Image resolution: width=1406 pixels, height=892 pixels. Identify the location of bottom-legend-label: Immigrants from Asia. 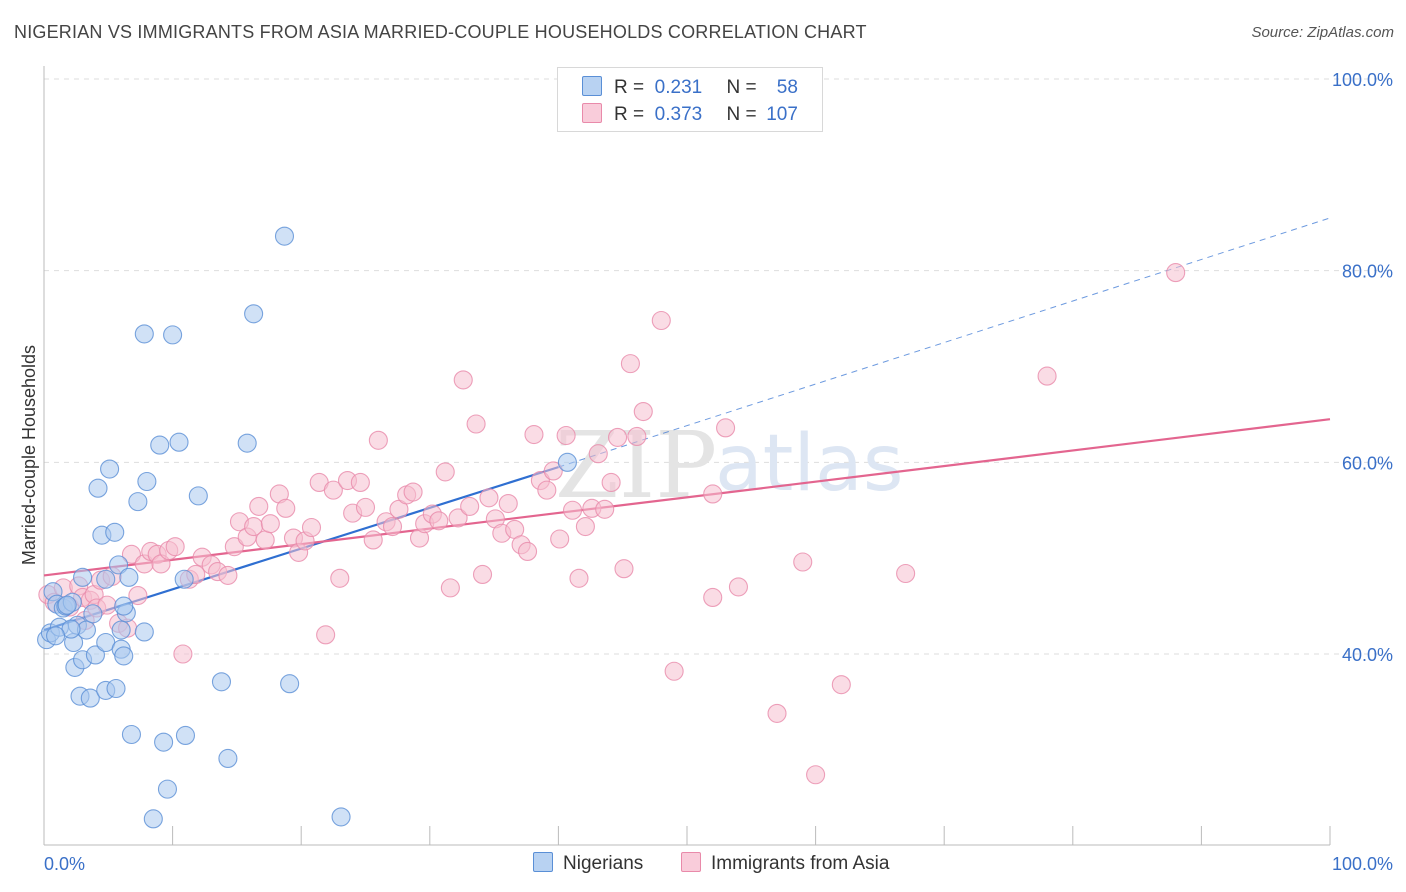
(800, 863).